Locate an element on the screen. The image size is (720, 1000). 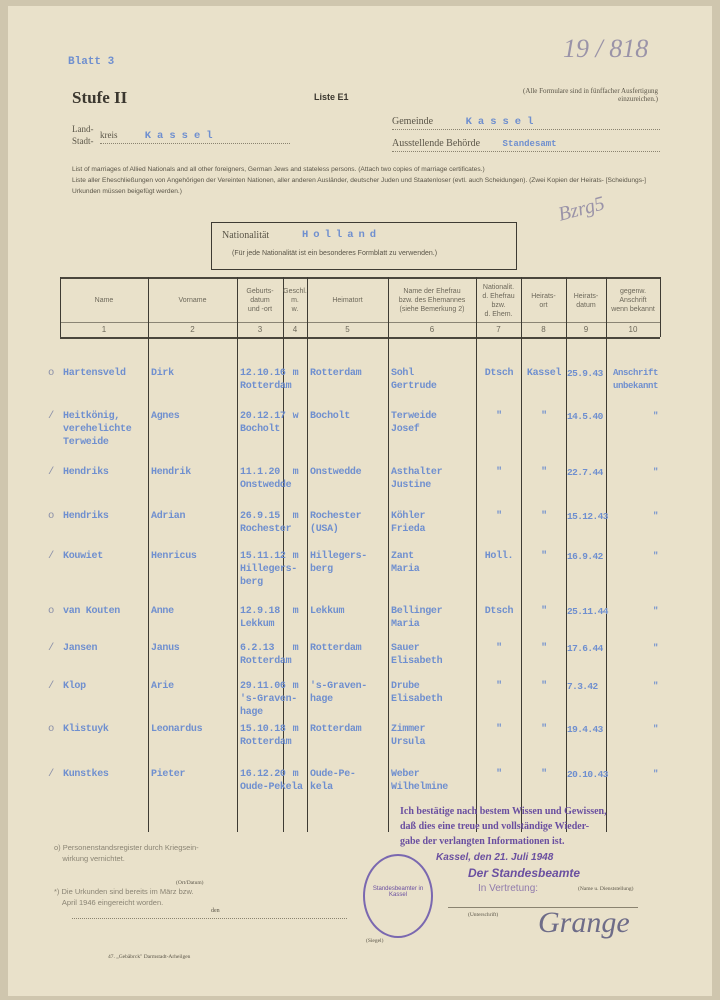
table-cell: 7.3.42 is located at coordinates (582, 686).